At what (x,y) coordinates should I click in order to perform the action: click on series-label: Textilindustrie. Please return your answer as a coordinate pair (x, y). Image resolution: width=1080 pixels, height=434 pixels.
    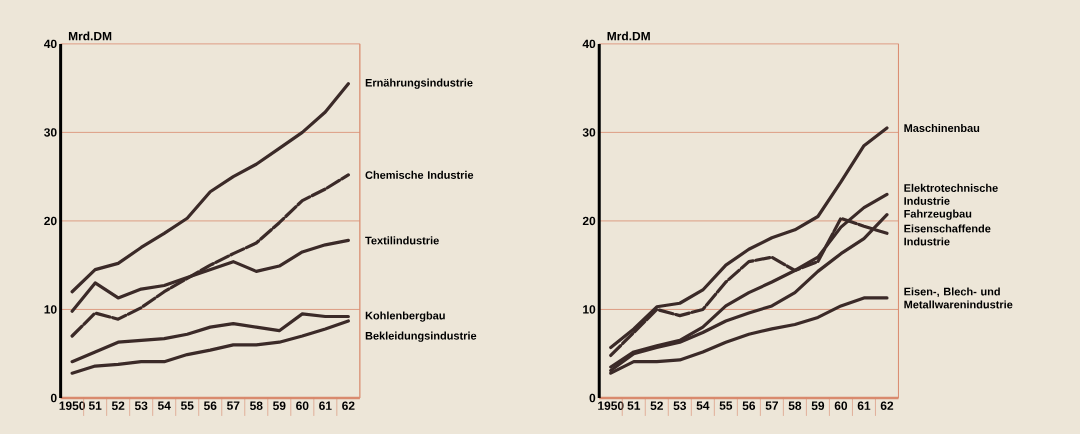
    Looking at the image, I should click on (402, 240).